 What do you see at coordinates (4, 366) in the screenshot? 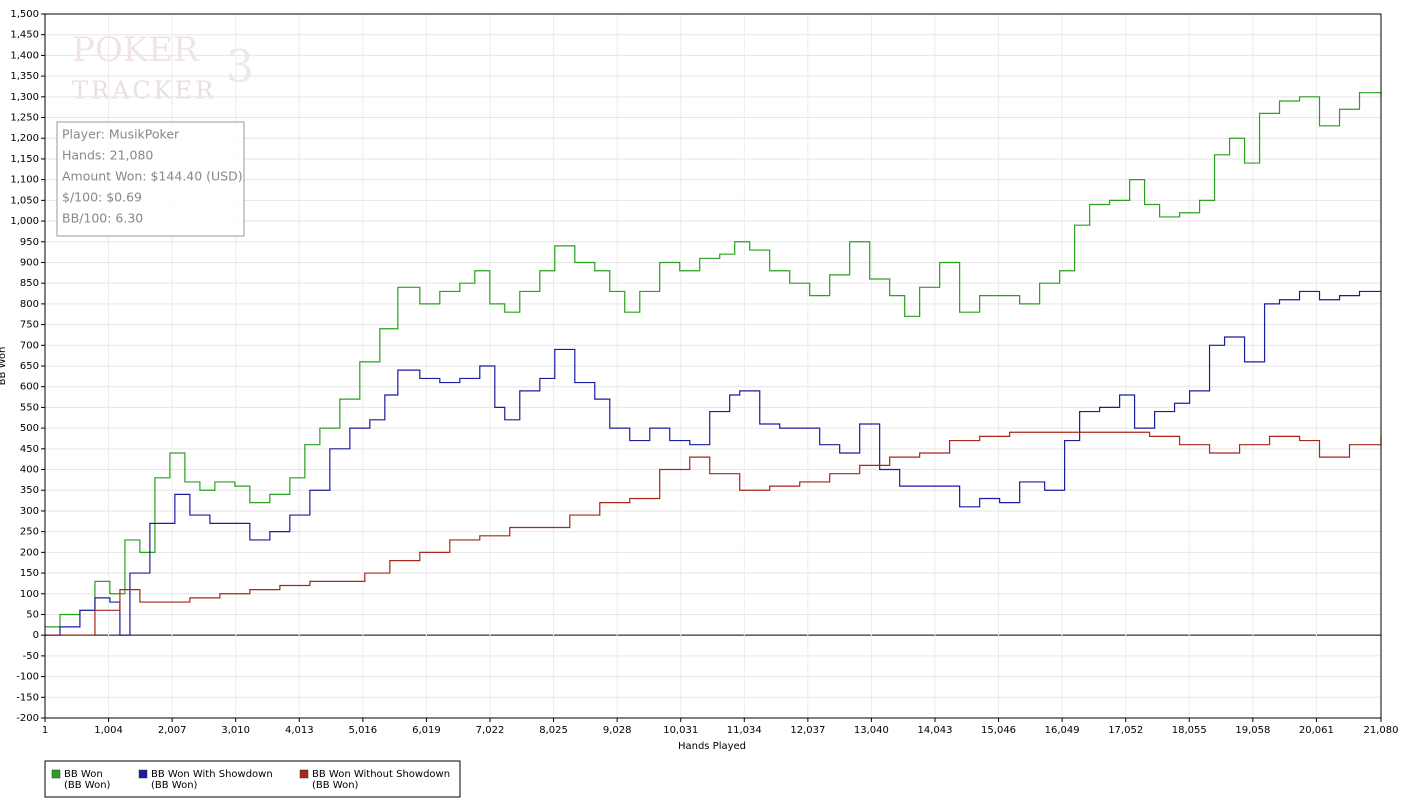
I see `y-axis-label: BB Won` at bounding box center [4, 366].